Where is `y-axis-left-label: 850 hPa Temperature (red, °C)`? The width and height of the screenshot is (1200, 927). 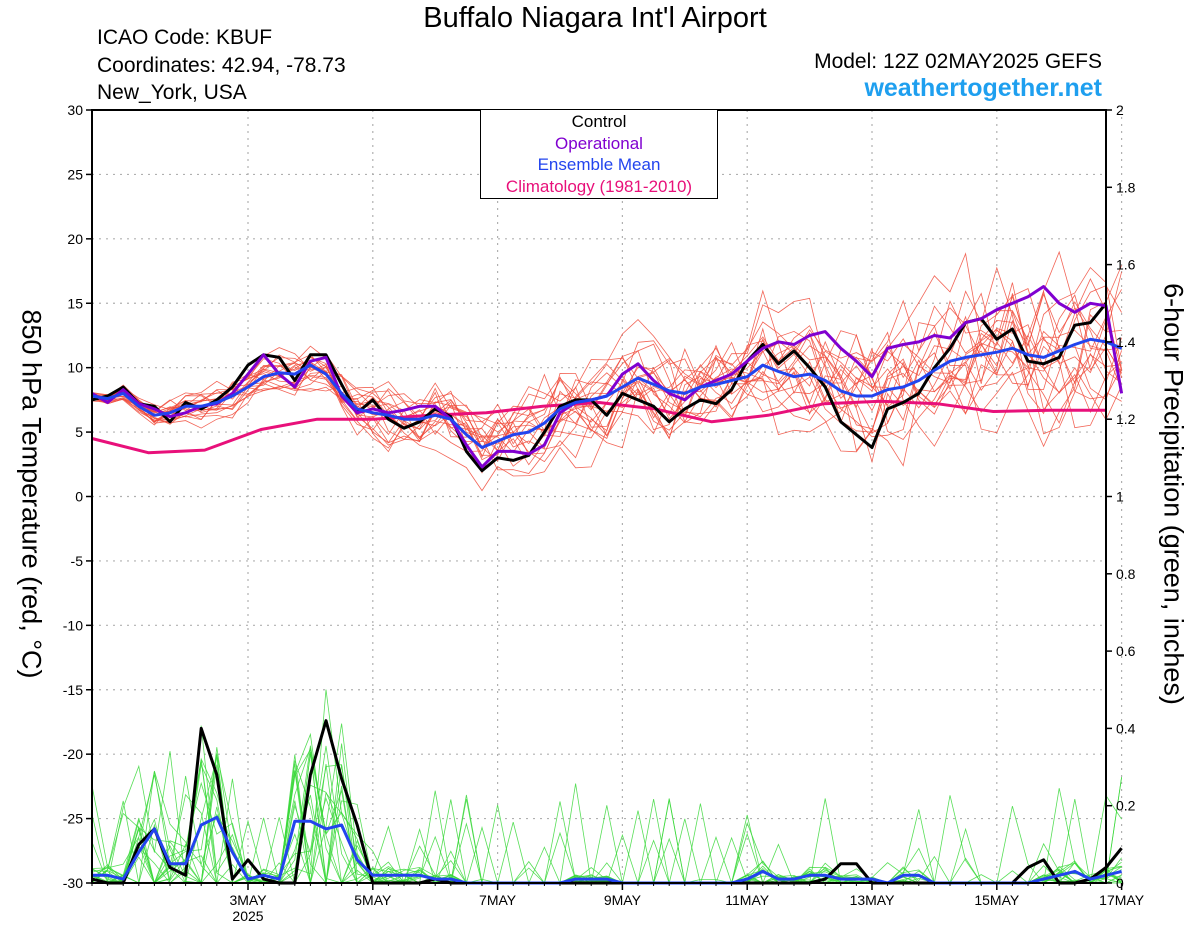
y-axis-left-label: 850 hPa Temperature (red, °C) is located at coordinates (31, 494).